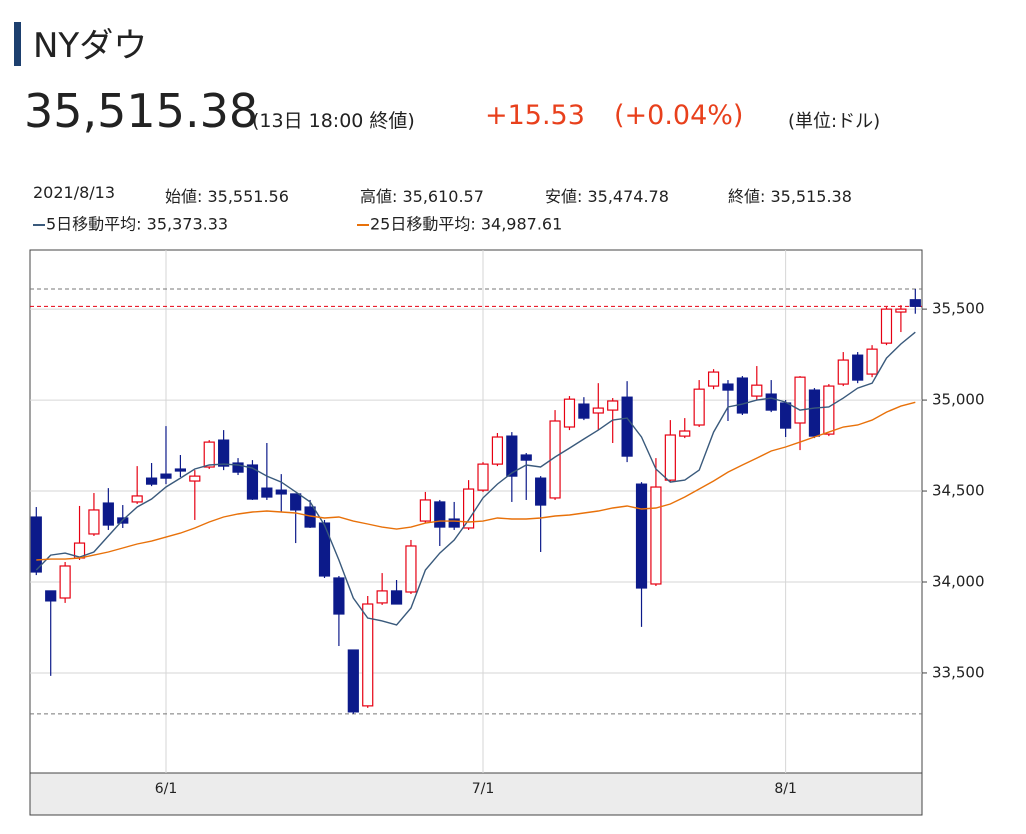 The width and height of the screenshot is (1026, 834). What do you see at coordinates (74, 192) in the screenshot?
I see `info-date: 2021/8/13` at bounding box center [74, 192].